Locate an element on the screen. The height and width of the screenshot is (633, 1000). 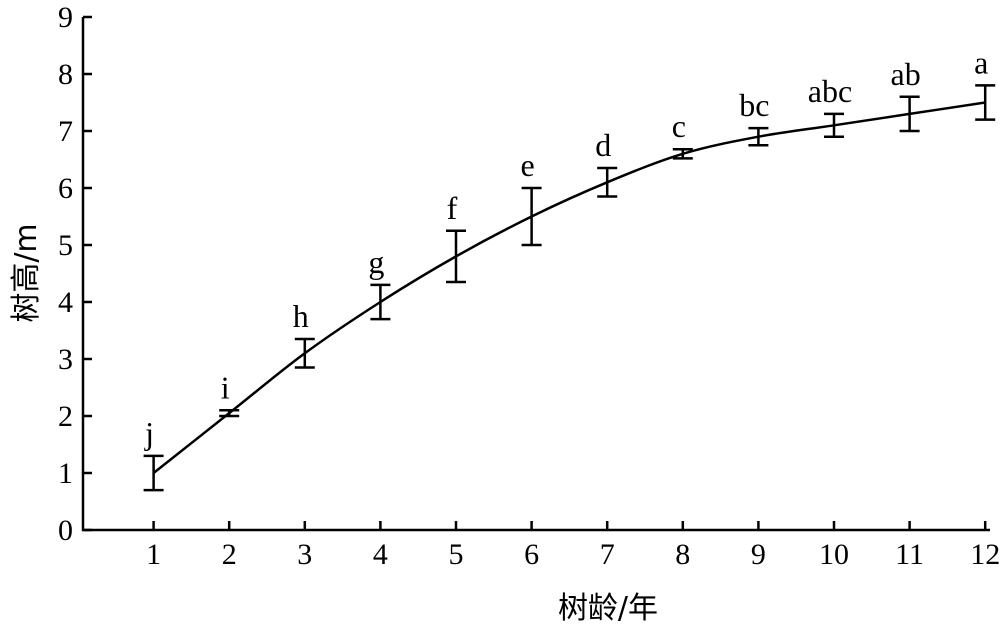
y-tick-label: 3 is located at coordinates (65, 359).